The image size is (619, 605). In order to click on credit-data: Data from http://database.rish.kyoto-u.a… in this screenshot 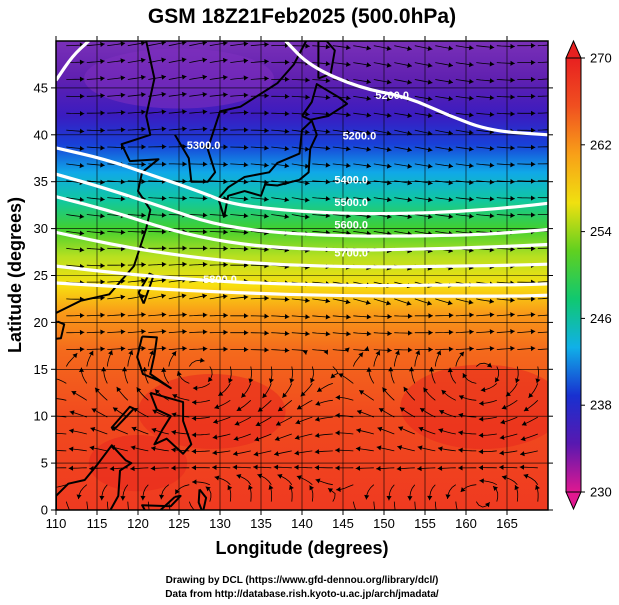, I will do `click(302, 594)`.